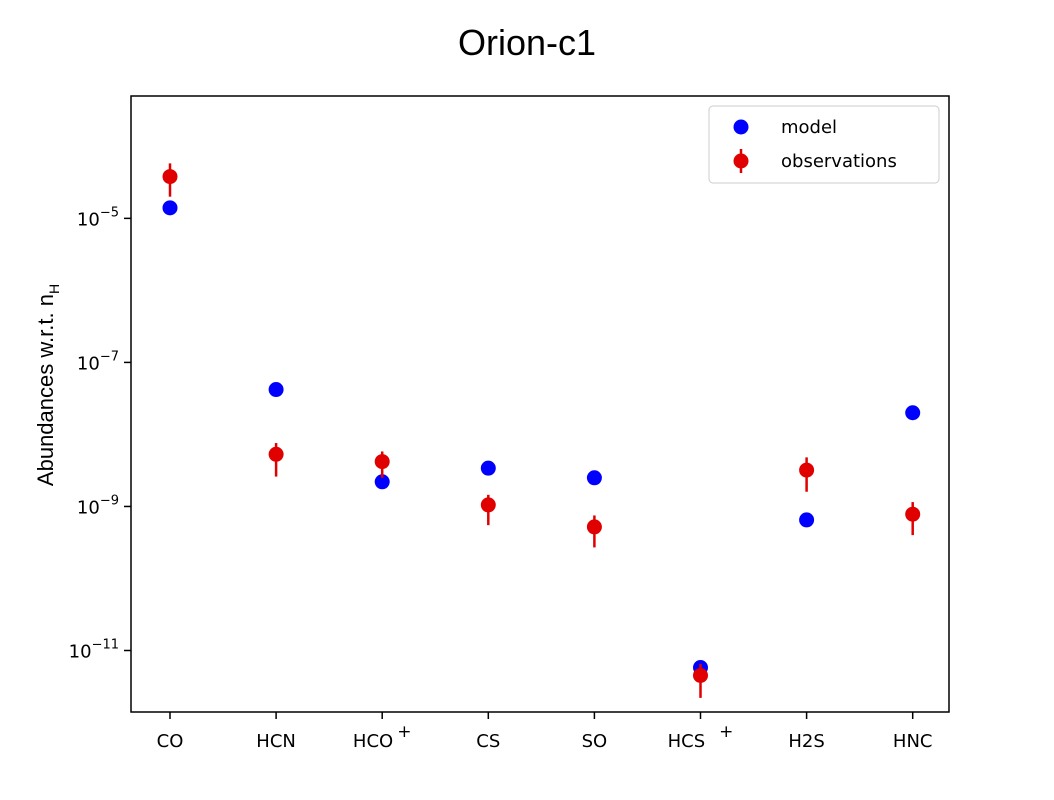 The image size is (1054, 800). Describe the element at coordinates (527, 42) in the screenshot. I see `chart-title: Orion-c1` at that location.